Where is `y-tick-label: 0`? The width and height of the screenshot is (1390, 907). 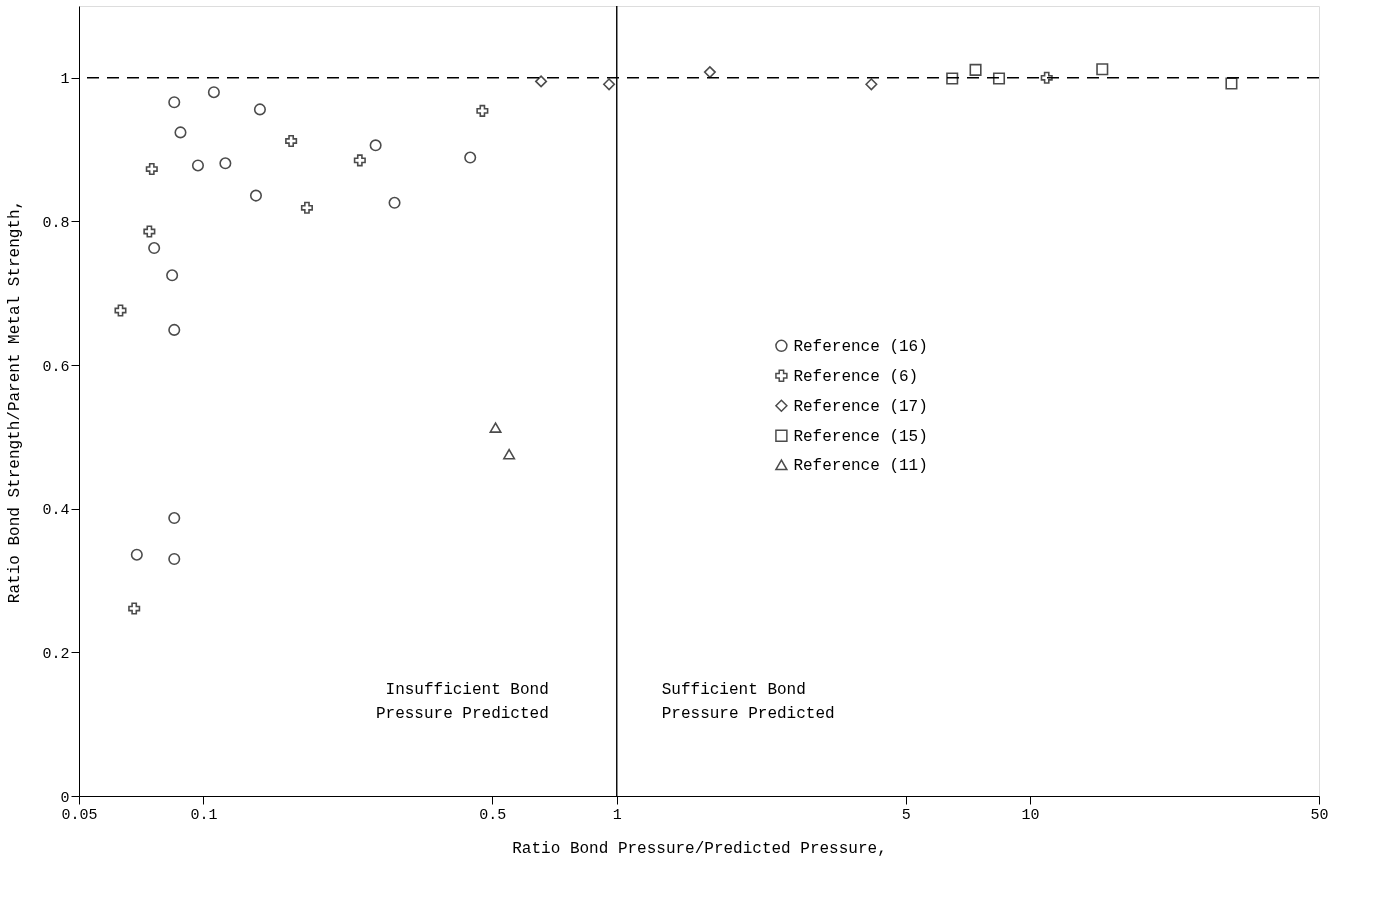 y-tick-label: 0 is located at coordinates (65, 798).